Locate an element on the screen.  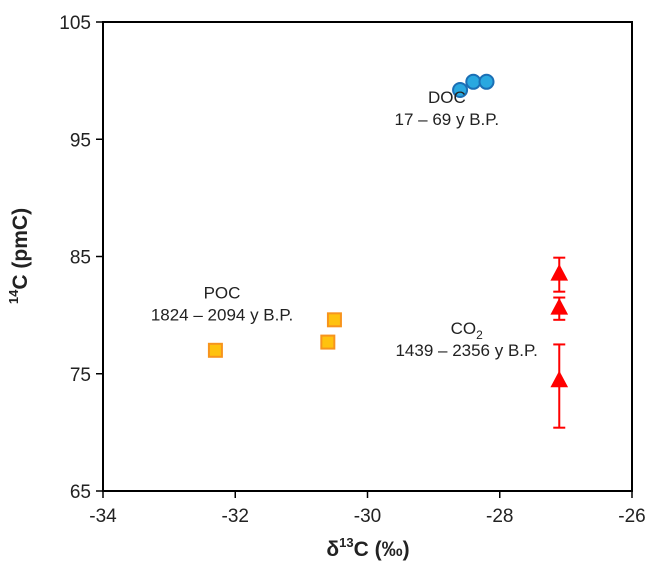
y-tick-label: 75 is located at coordinates (80, 375).